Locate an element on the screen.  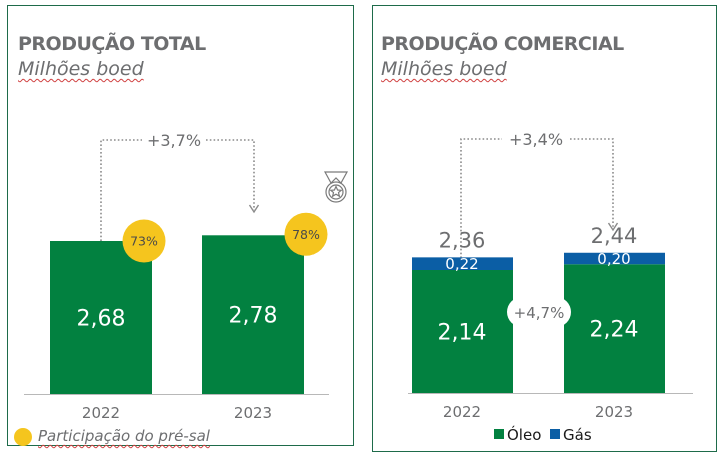
presal-bubble-2023 is located at coordinates (306, 234).